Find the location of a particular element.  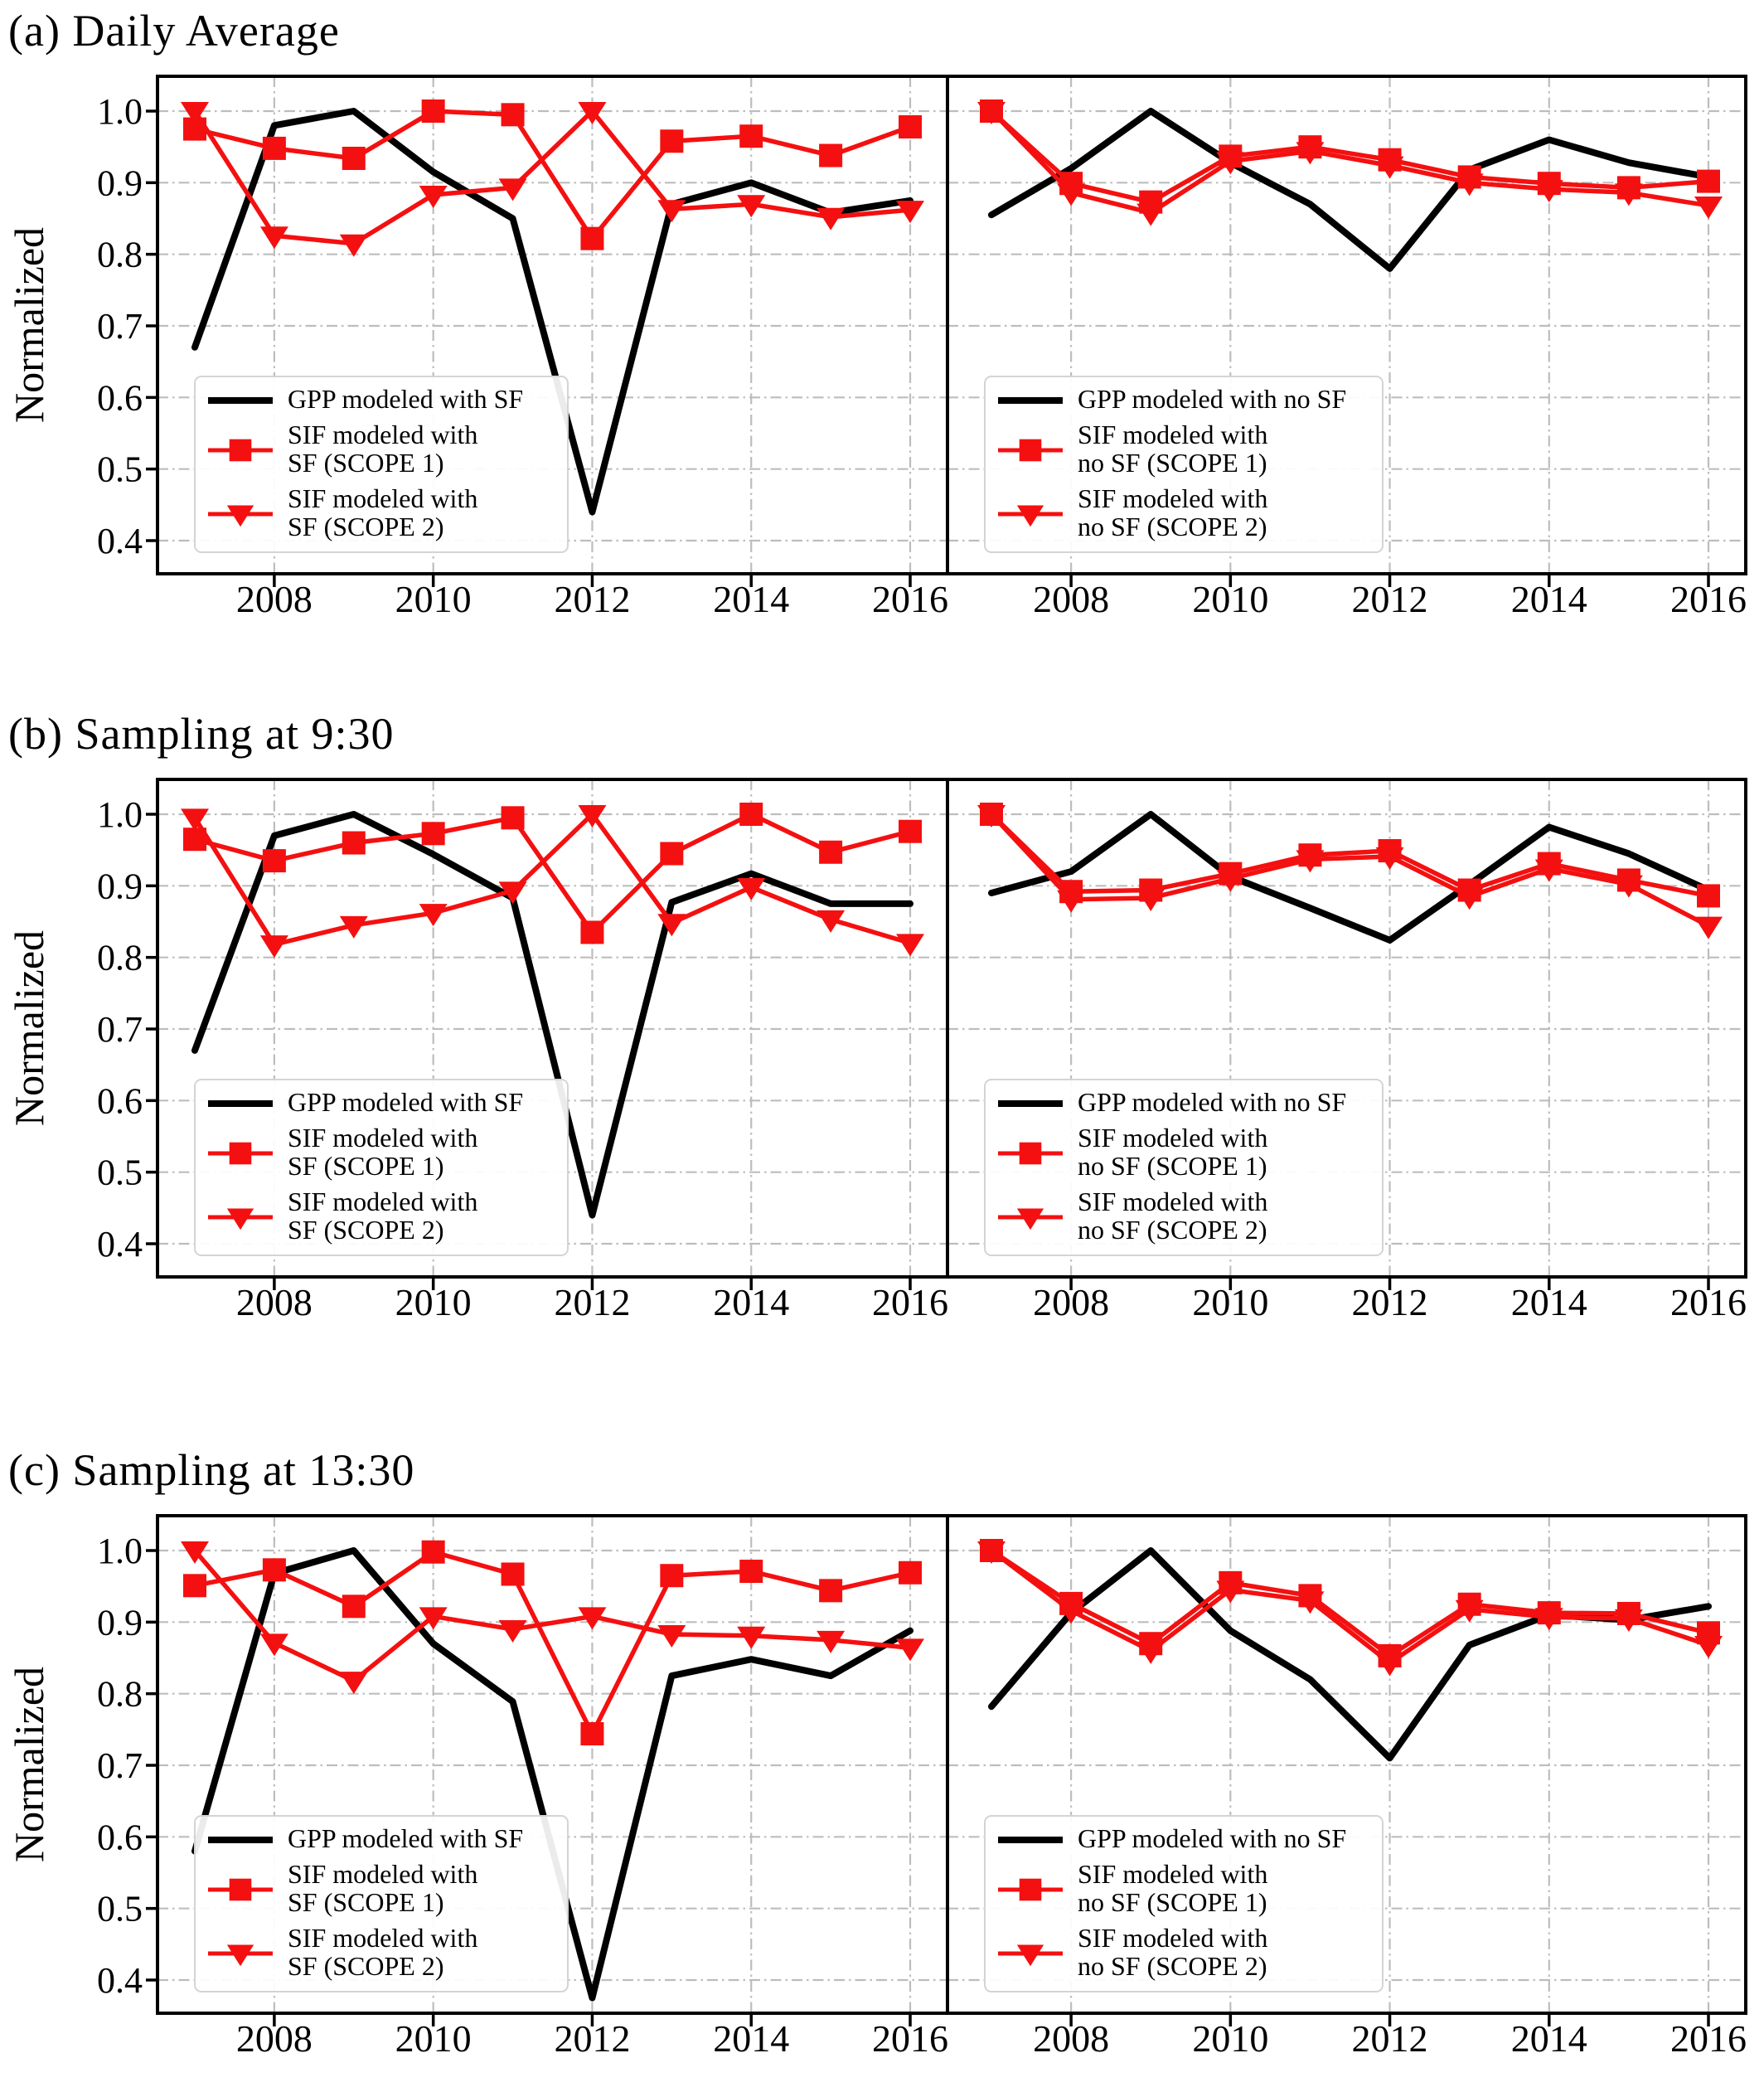

series-markers-a-right-triangle-down is located at coordinates (1350, 164).